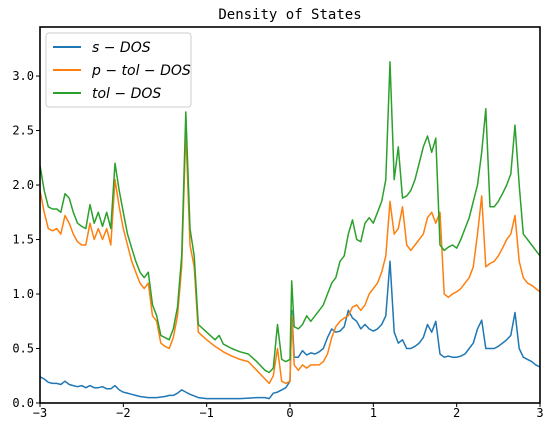 Image resolution: width=551 pixels, height=425 pixels. I want to click on legend-label-2: p − tol − DOS, so click(141, 71).